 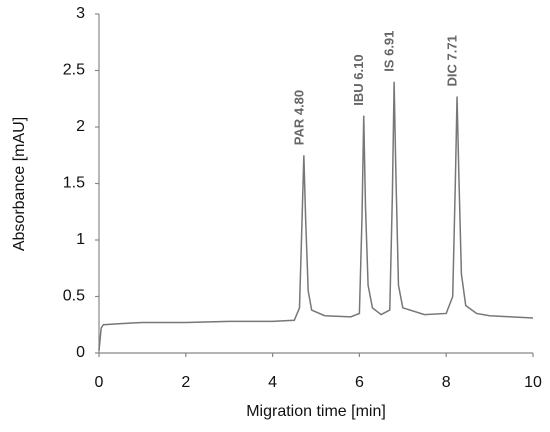 What do you see at coordinates (74, 296) in the screenshot?
I see `y-tick-label: 0.5` at bounding box center [74, 296].